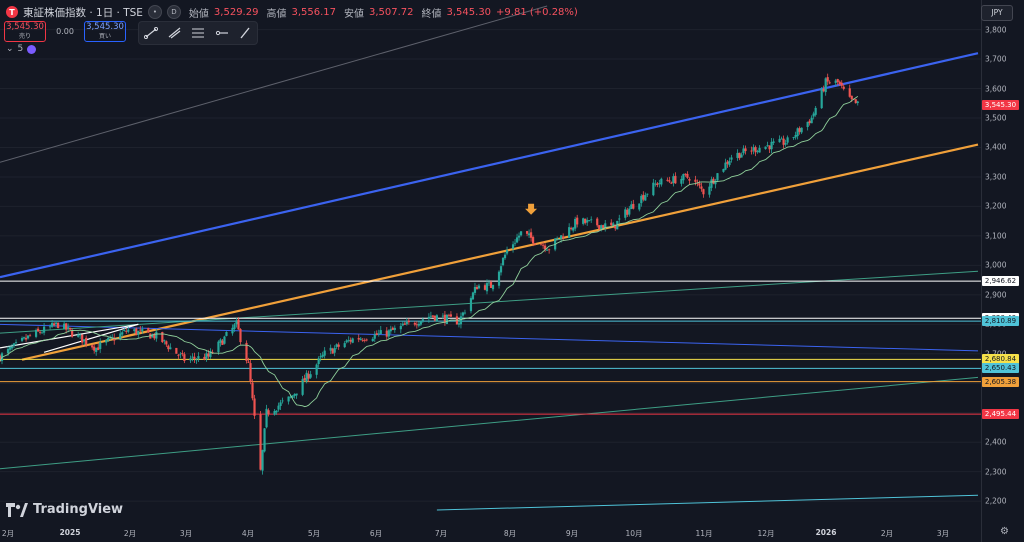  What do you see at coordinates (151, 33) in the screenshot?
I see `trend-line-icon` at bounding box center [151, 33].